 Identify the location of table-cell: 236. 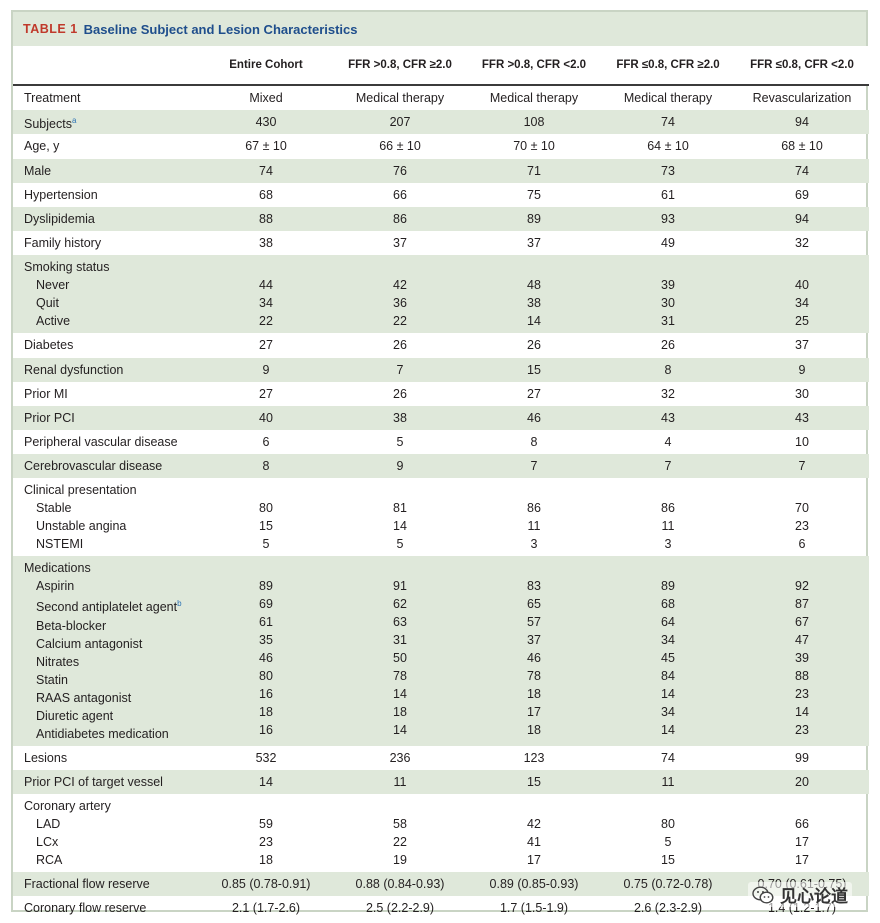
(400, 757).